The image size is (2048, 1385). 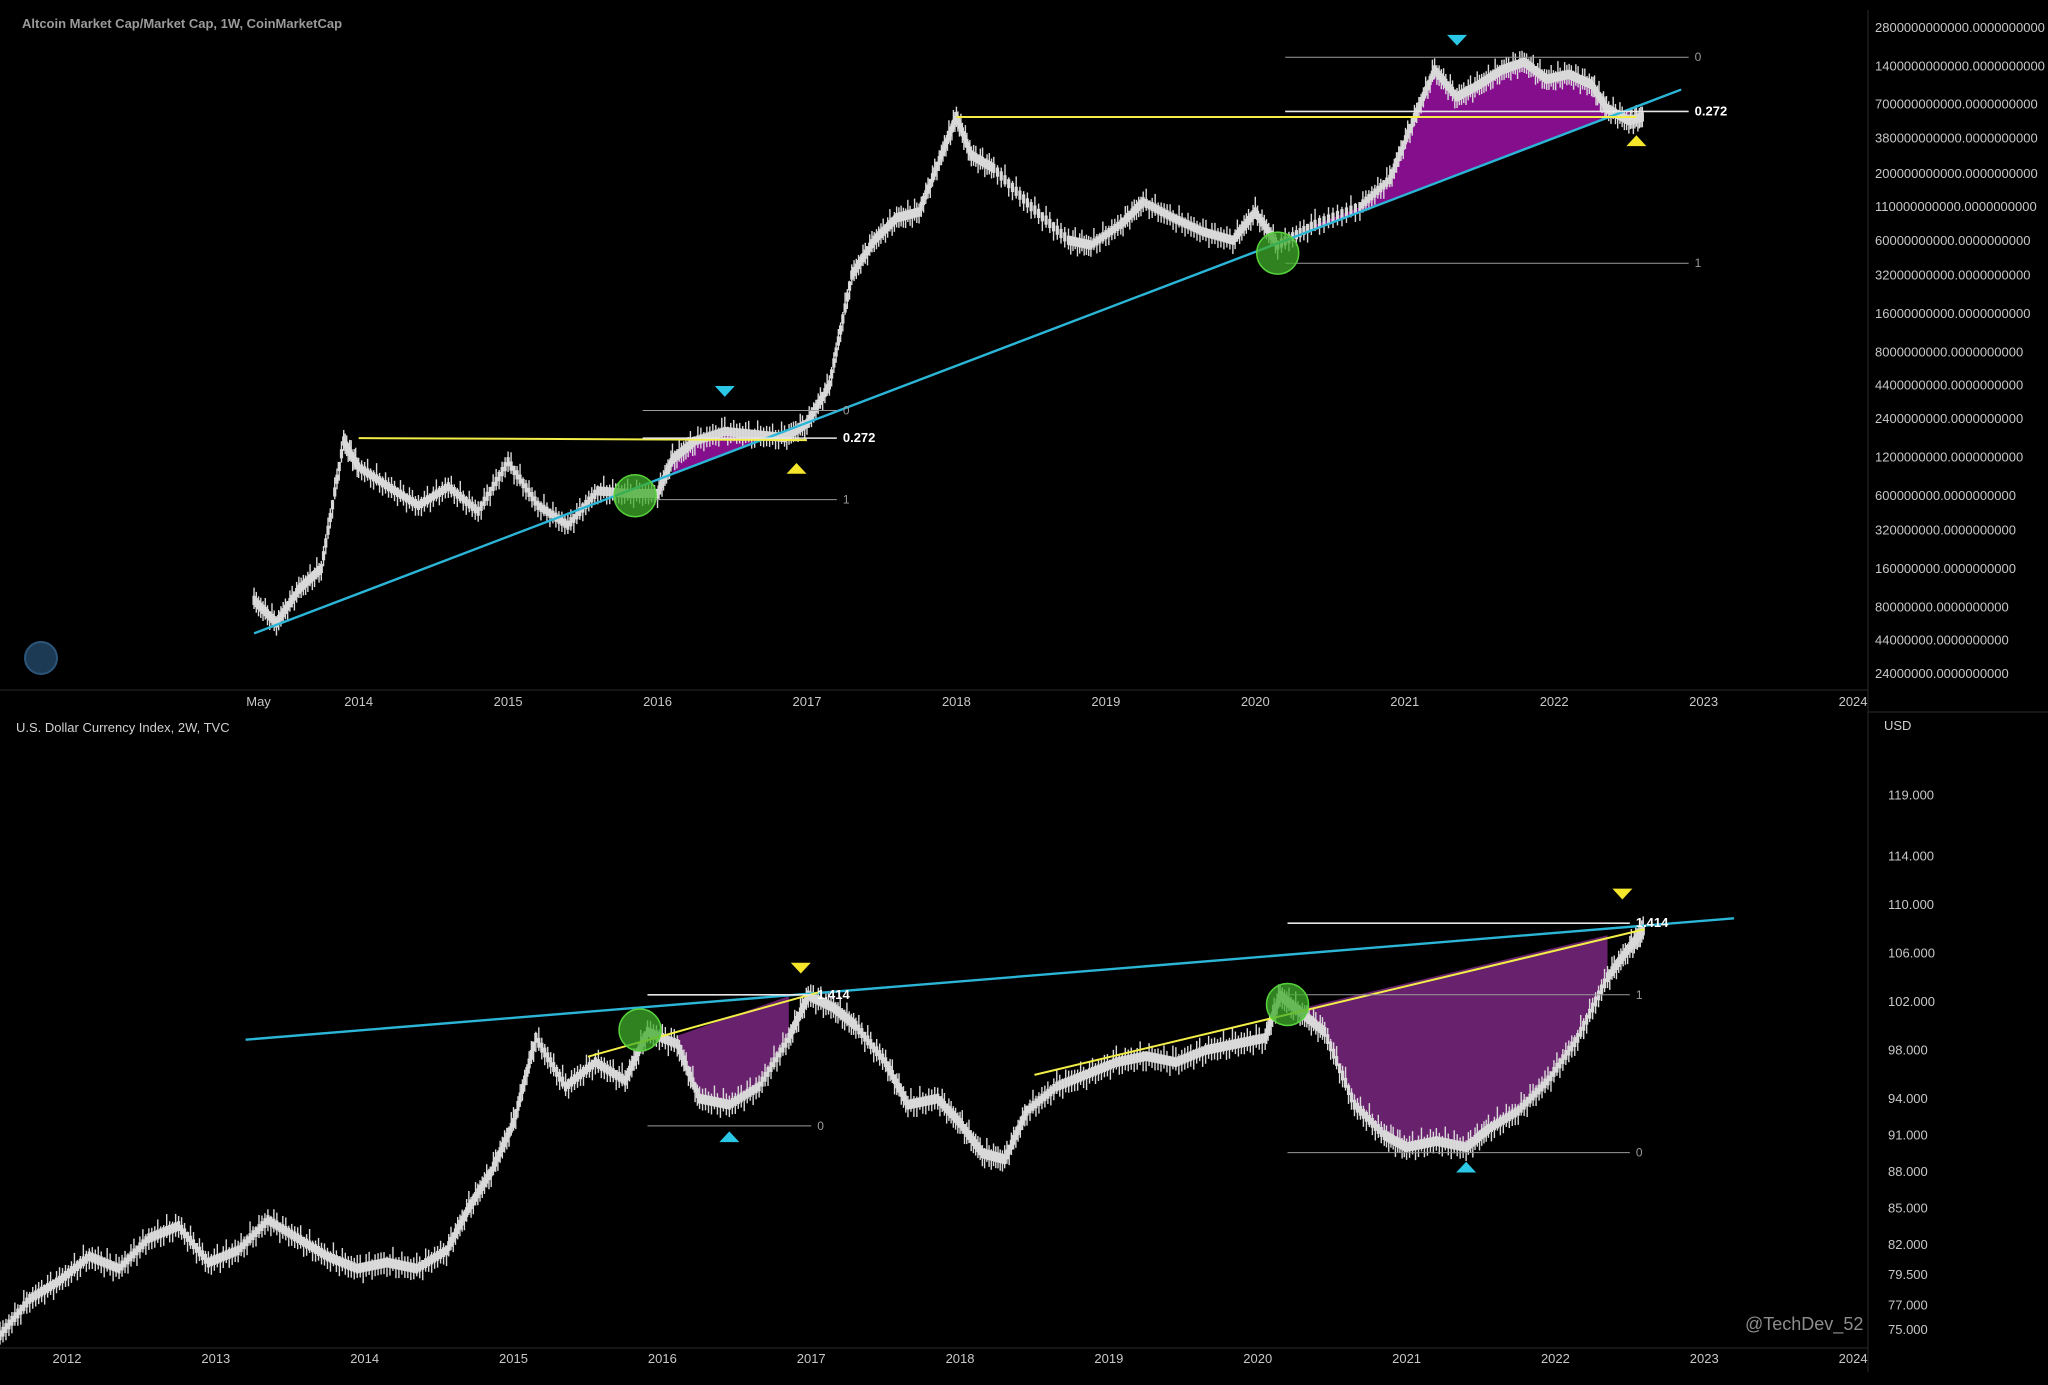 I want to click on y-tick-label: 110.000, so click(x=1911, y=904).